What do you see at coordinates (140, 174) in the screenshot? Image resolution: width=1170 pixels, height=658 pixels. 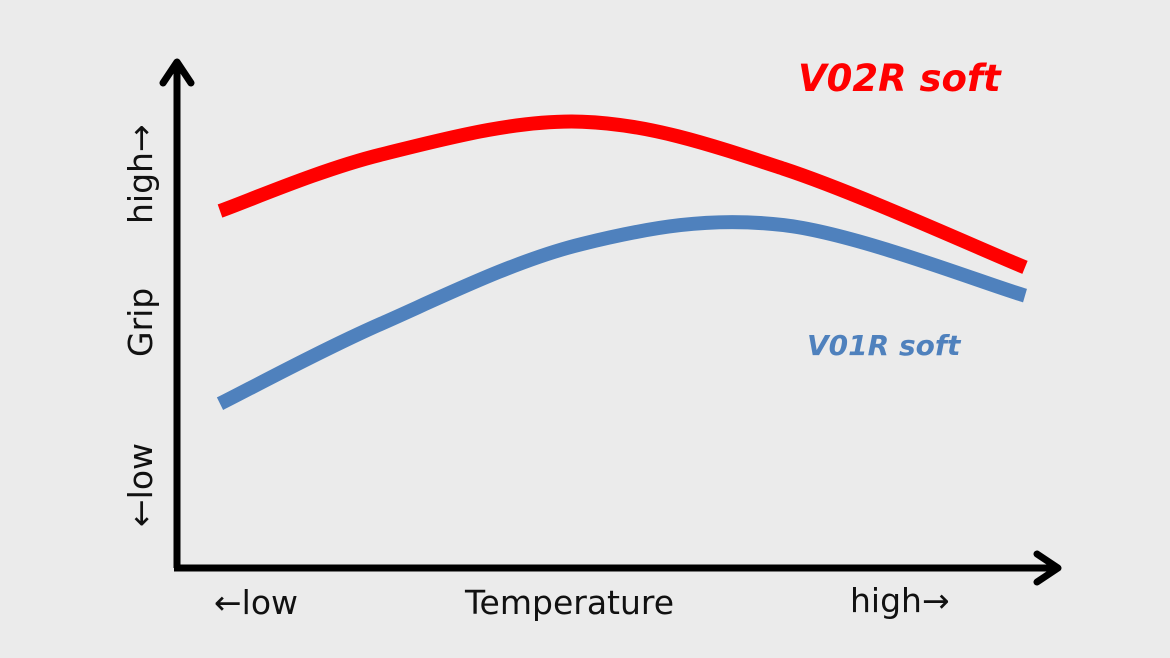 I see `y-high-label: high→` at bounding box center [140, 174].